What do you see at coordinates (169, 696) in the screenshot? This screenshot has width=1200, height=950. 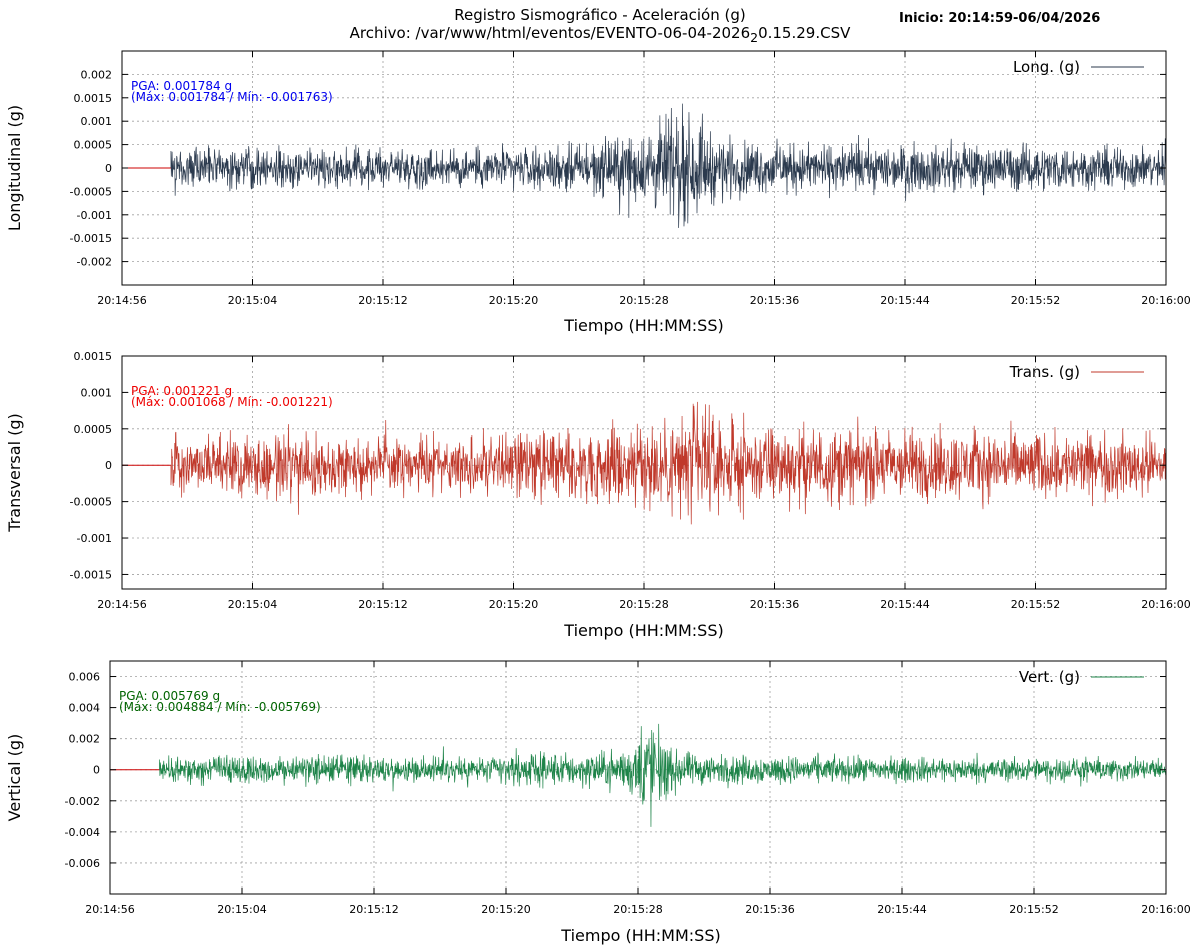 I see `pga-annotation: PGA: 0.005769 g` at bounding box center [169, 696].